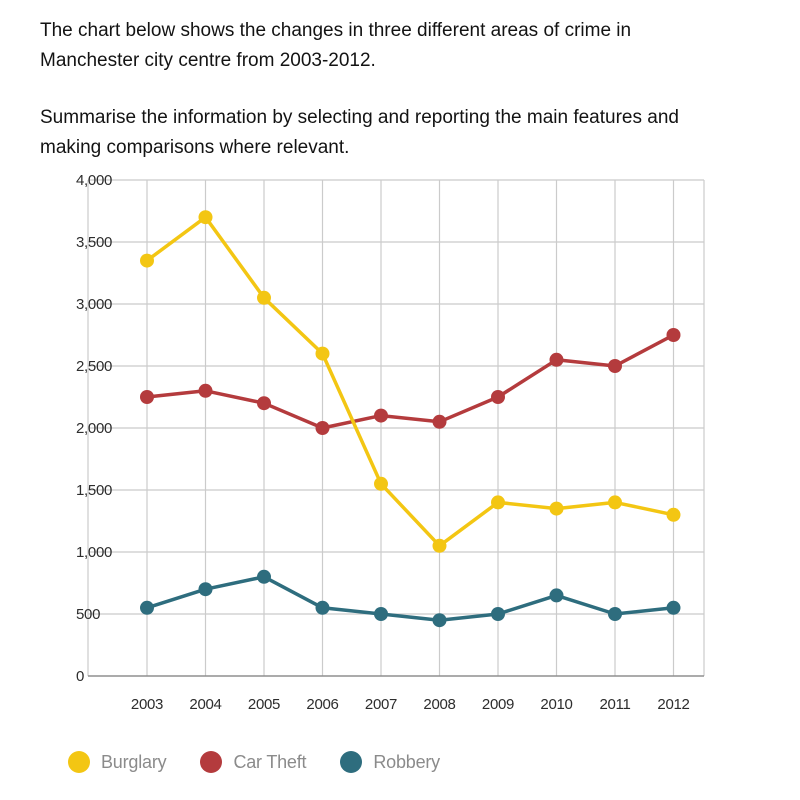 This screenshot has width=800, height=800. Describe the element at coordinates (211, 762) in the screenshot. I see `legend-color-dot-car-theft` at that location.